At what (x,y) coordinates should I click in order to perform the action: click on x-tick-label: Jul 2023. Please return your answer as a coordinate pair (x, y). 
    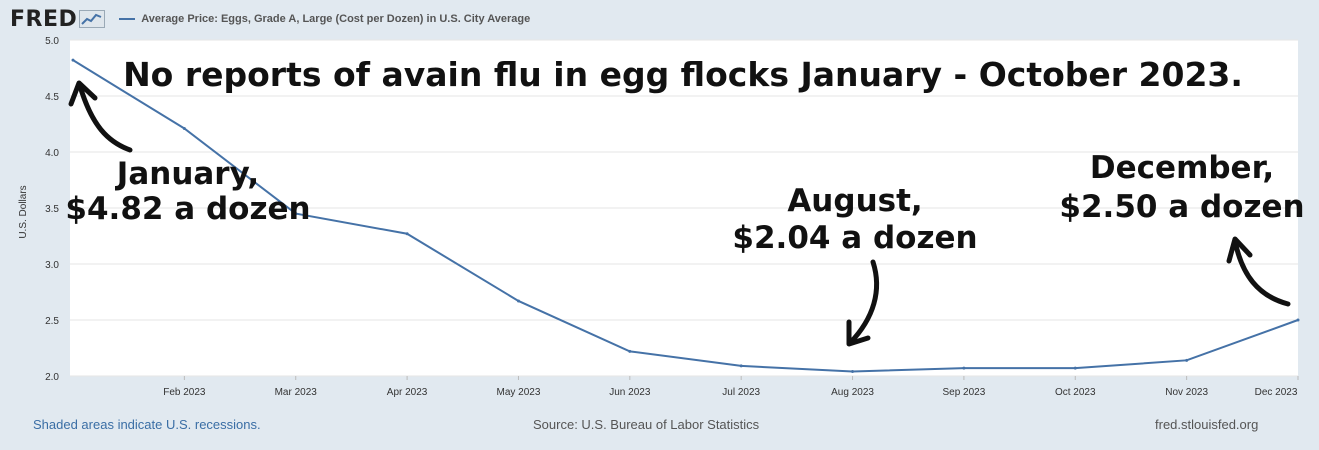
    Looking at the image, I should click on (741, 392).